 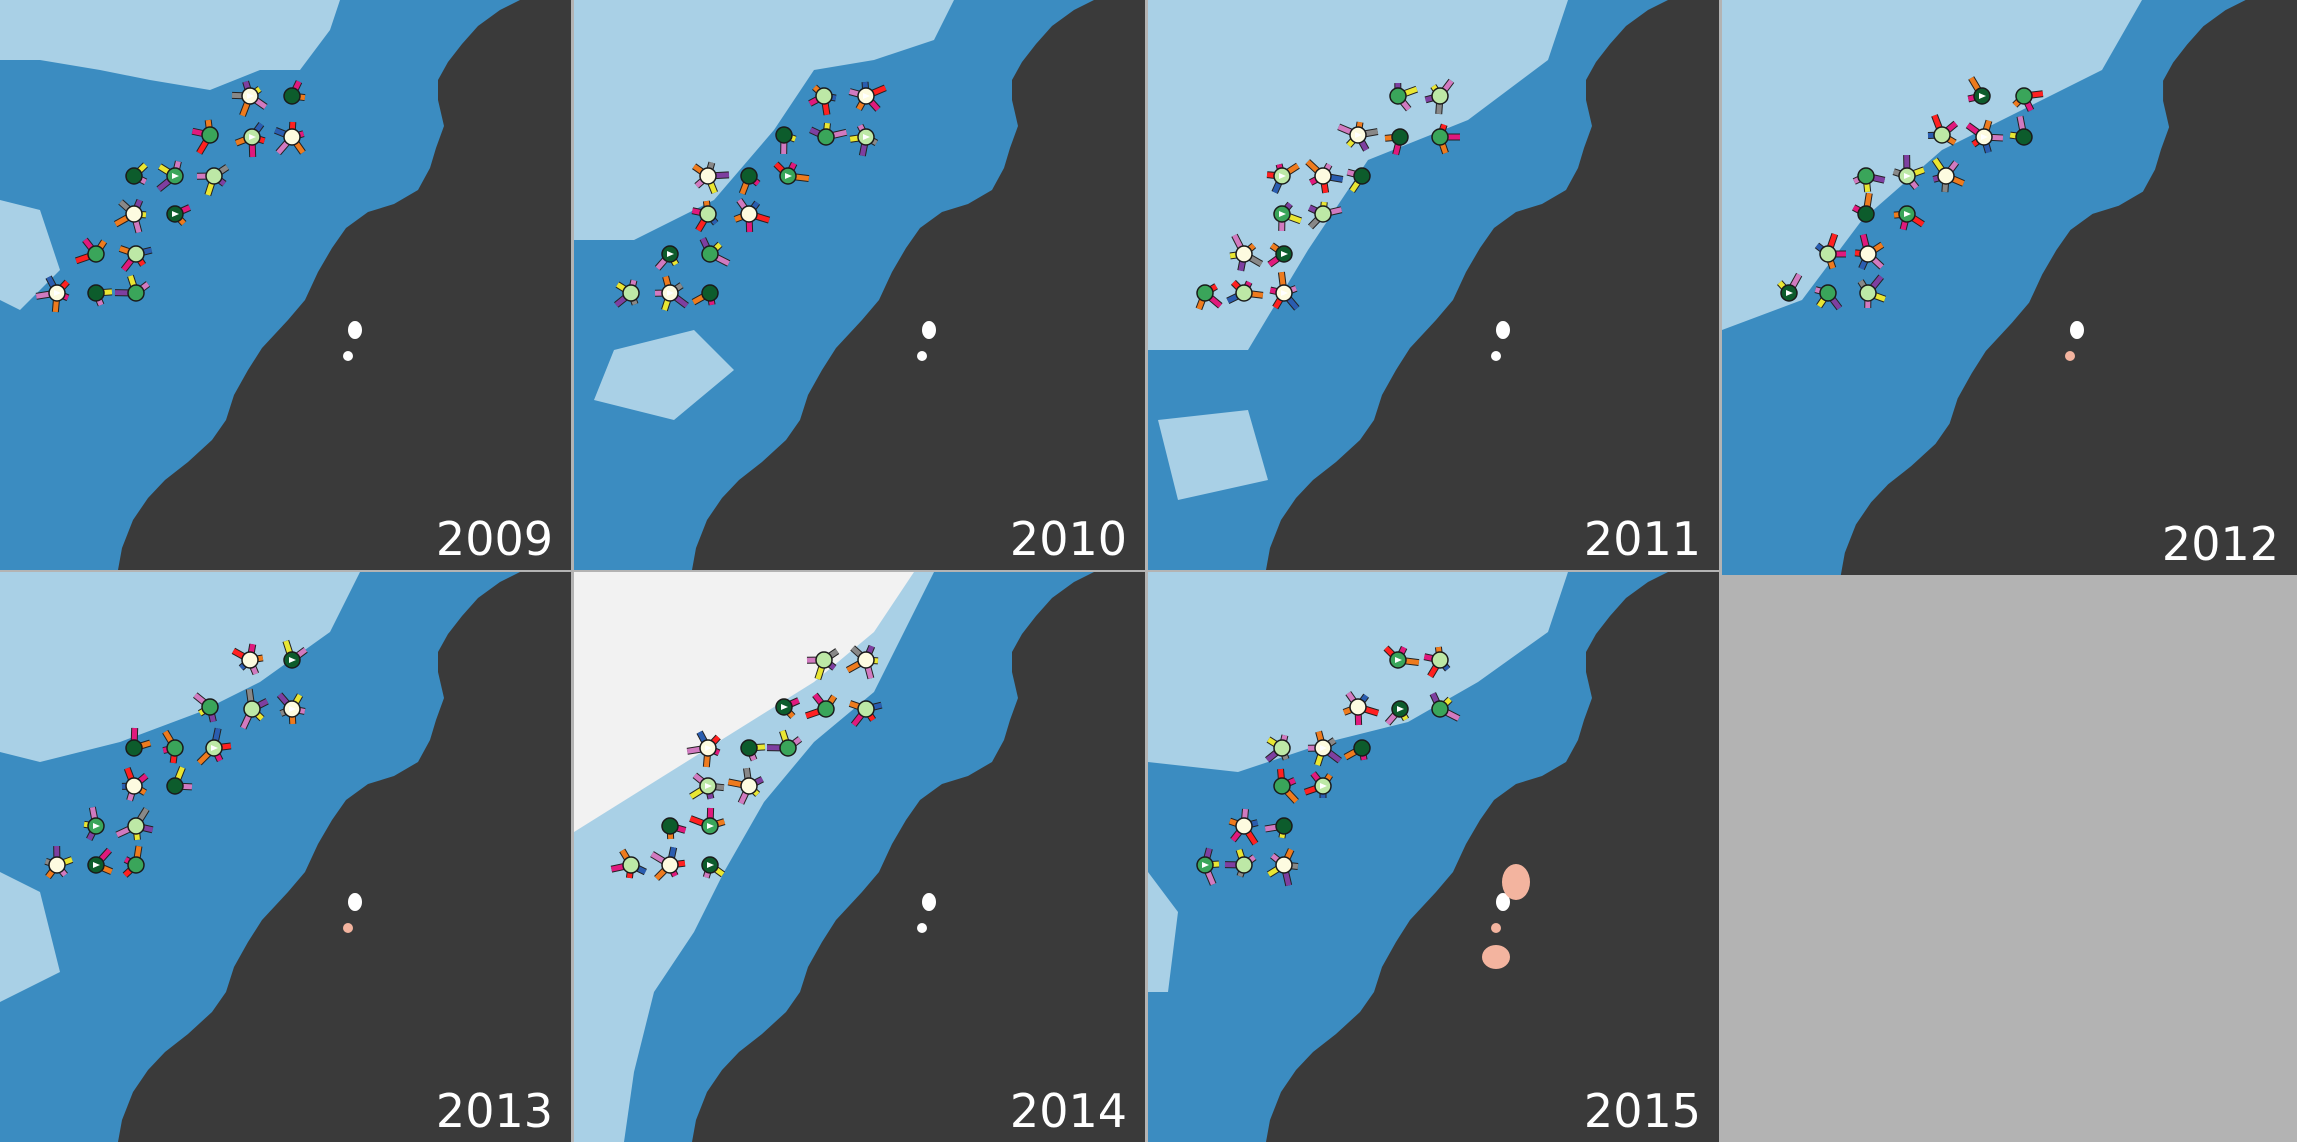 I want to click on panel-year-label: 2013, so click(x=494, y=1111).